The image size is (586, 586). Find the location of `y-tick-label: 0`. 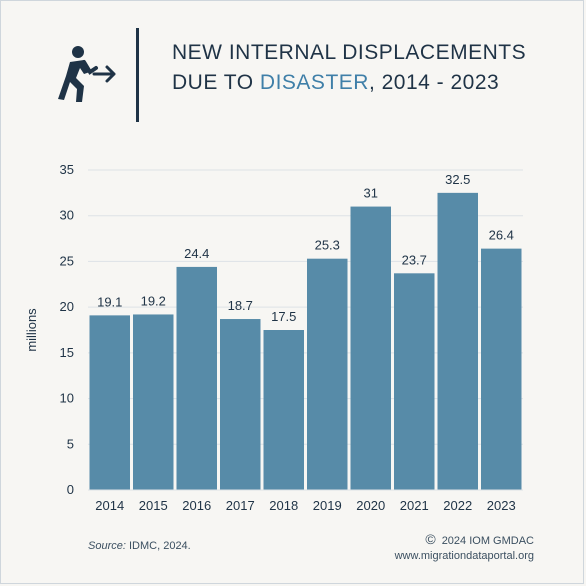

y-tick-label: 0 is located at coordinates (70, 489).